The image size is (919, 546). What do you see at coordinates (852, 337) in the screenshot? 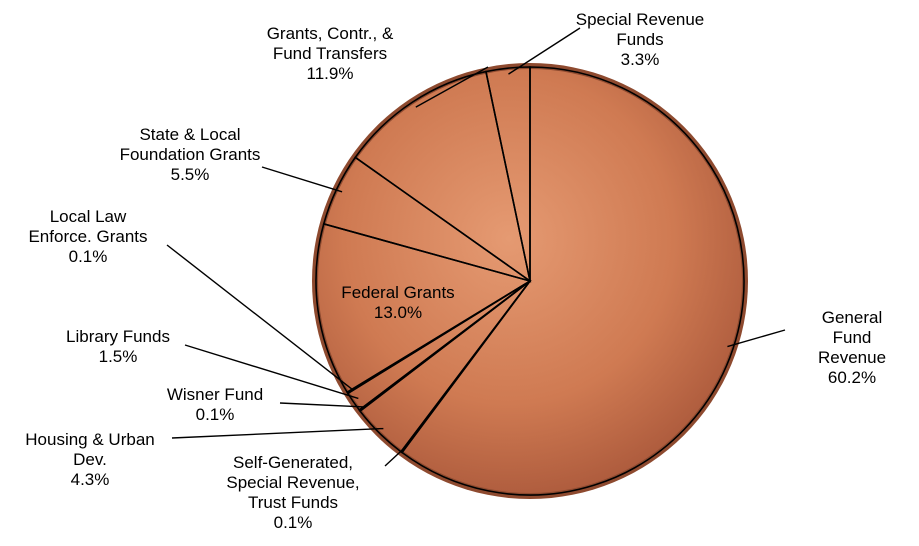
I see `category-label: General Fund Revenue` at bounding box center [852, 337].